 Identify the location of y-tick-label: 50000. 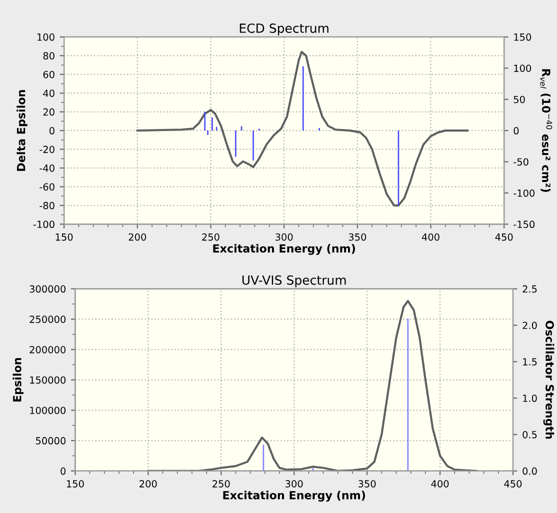
(51, 440).